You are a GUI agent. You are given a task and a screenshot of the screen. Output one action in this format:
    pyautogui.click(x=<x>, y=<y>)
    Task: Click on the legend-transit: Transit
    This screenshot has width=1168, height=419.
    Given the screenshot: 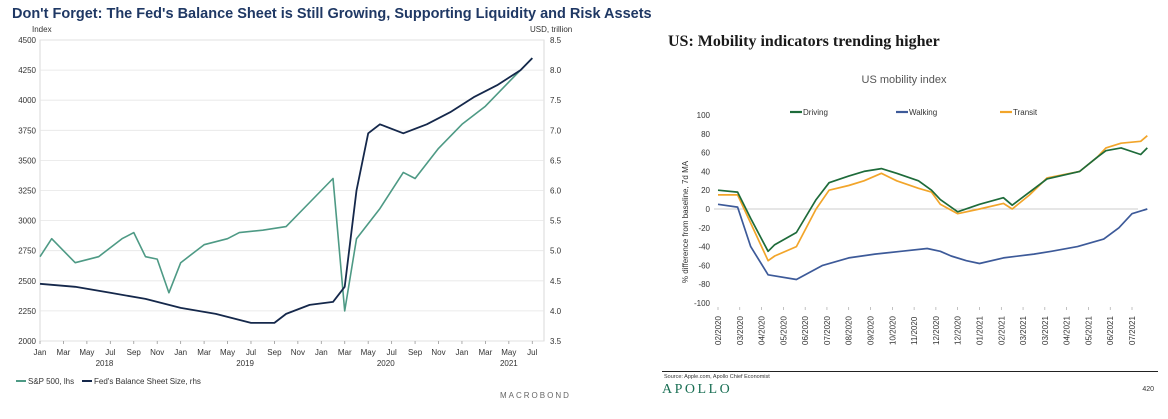 What is the action you would take?
    pyautogui.click(x=1025, y=112)
    